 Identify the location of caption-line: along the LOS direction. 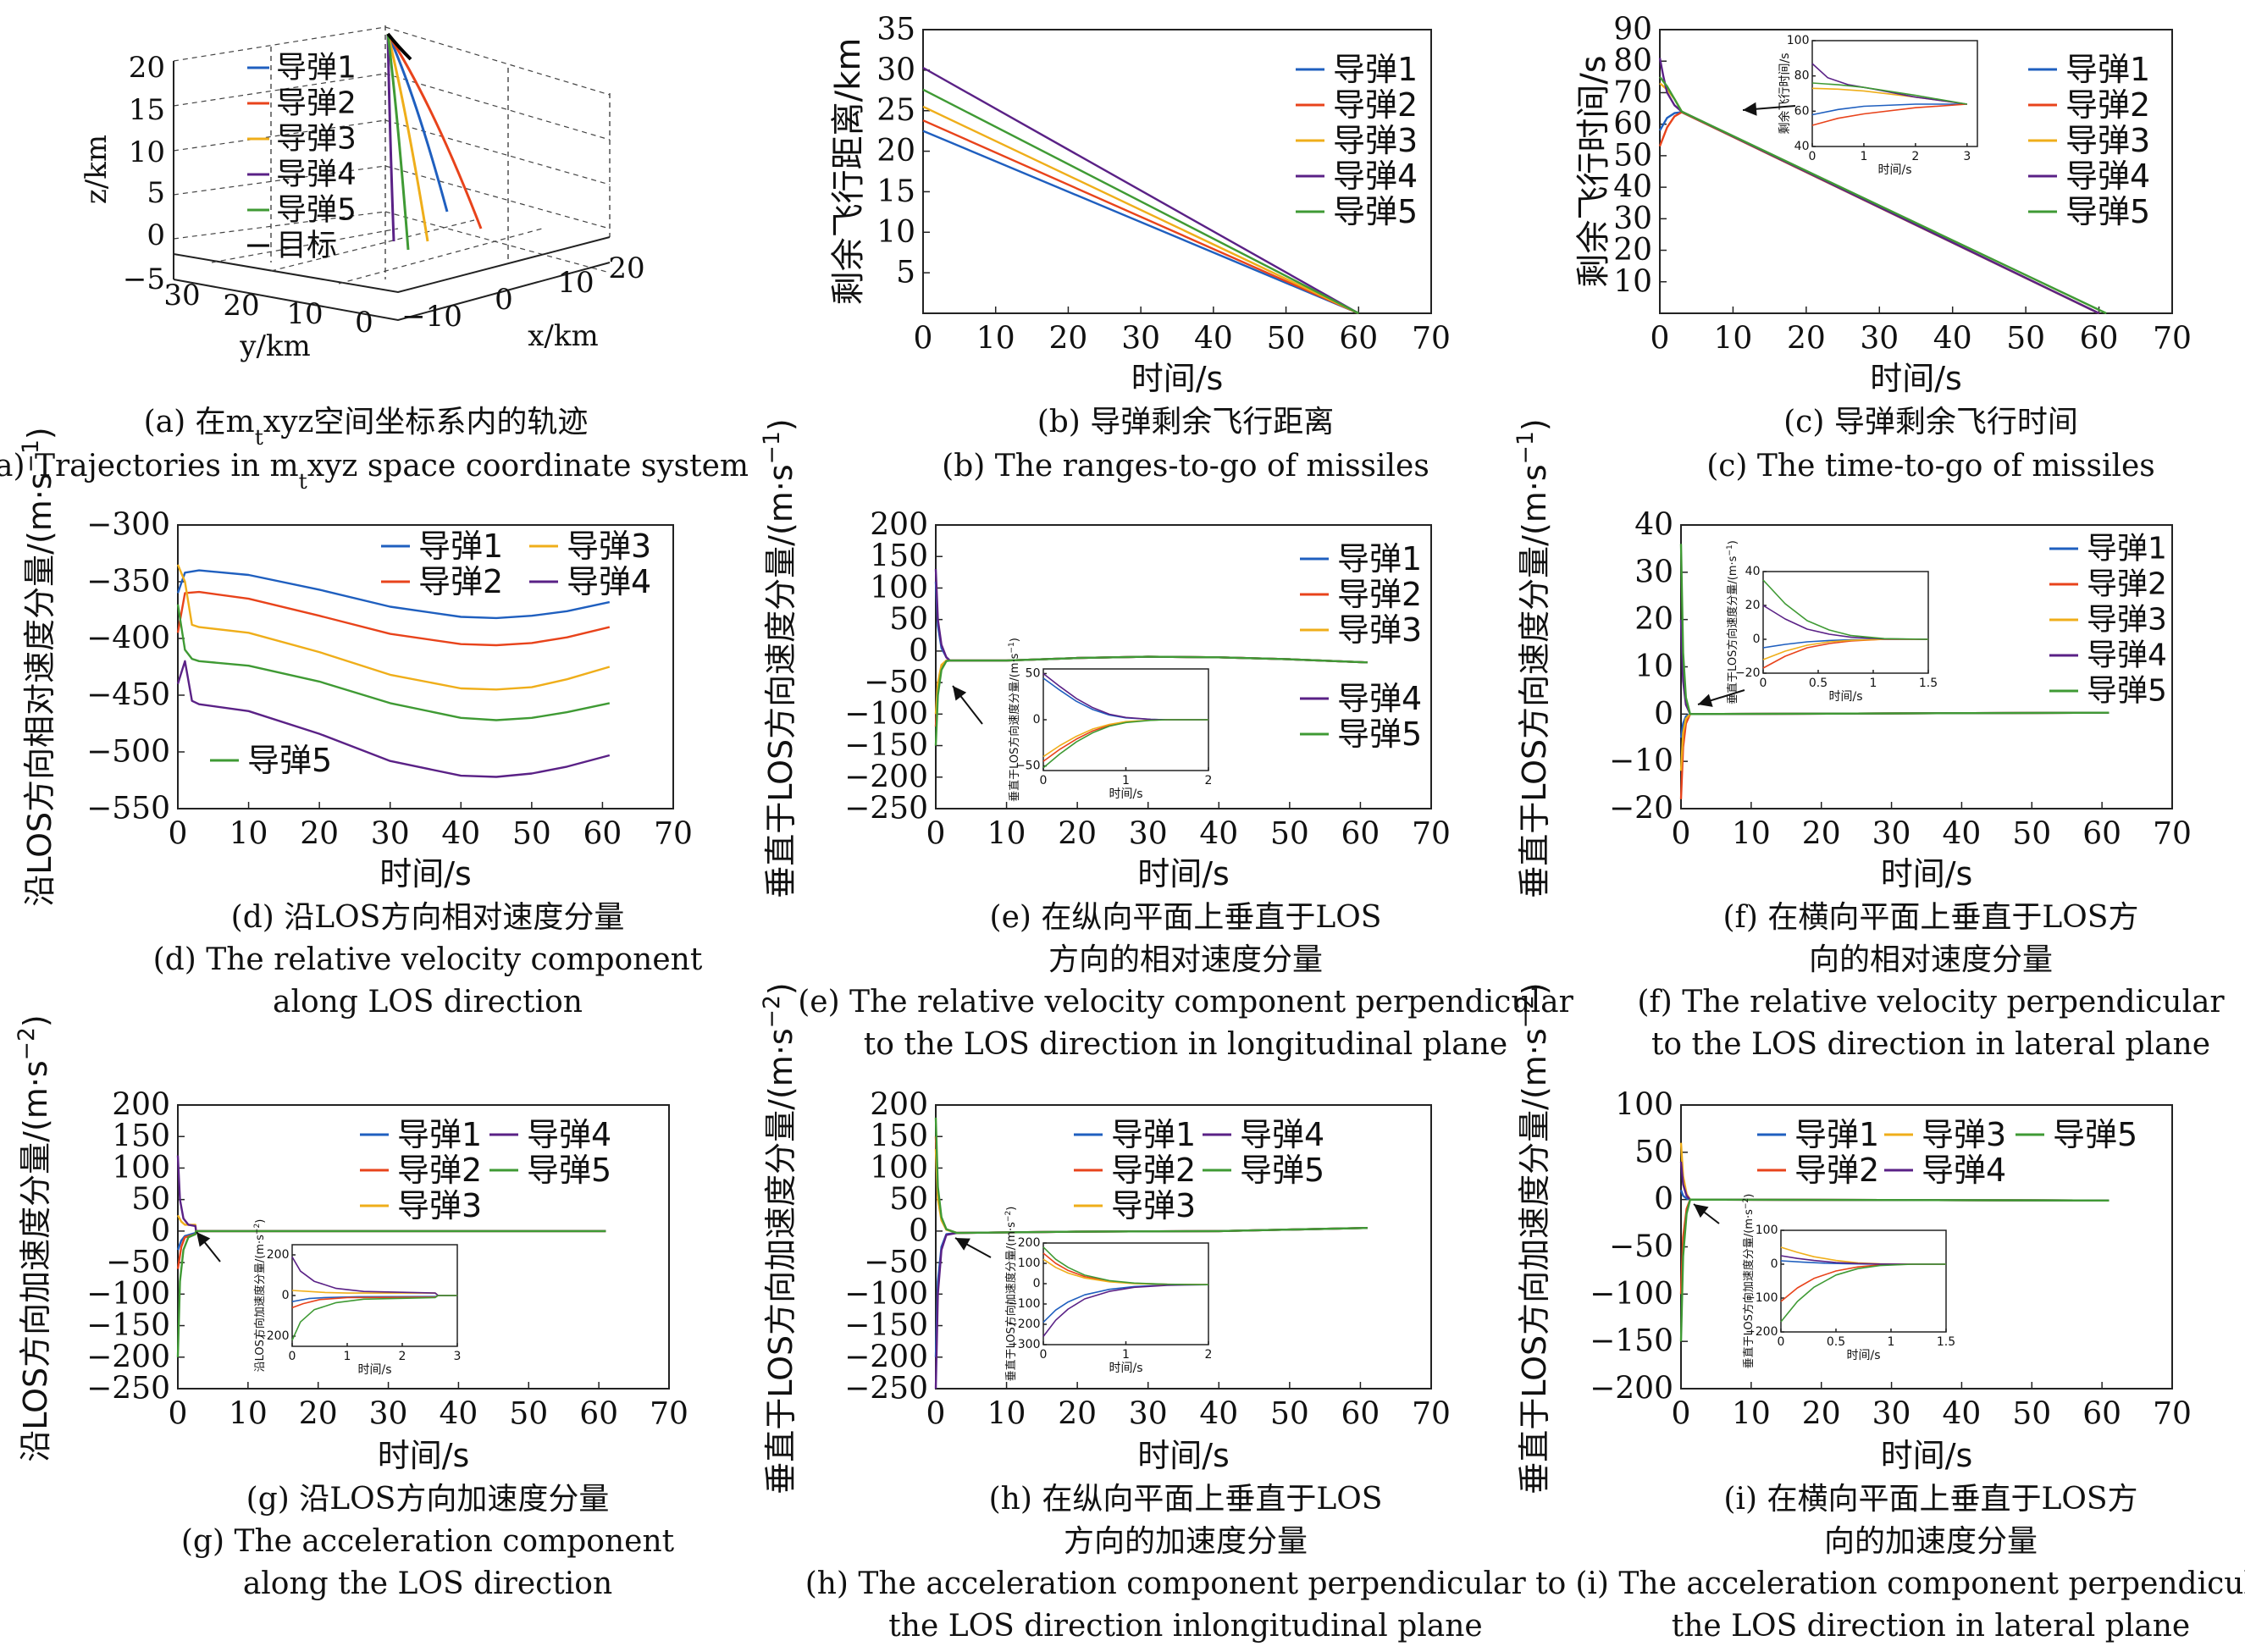
(427, 1583).